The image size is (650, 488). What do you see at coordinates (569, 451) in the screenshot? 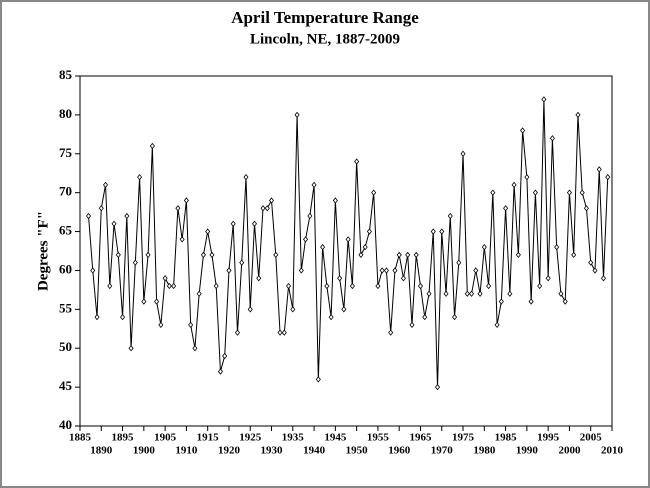
I see `x-tick-label: 2000` at bounding box center [569, 451].